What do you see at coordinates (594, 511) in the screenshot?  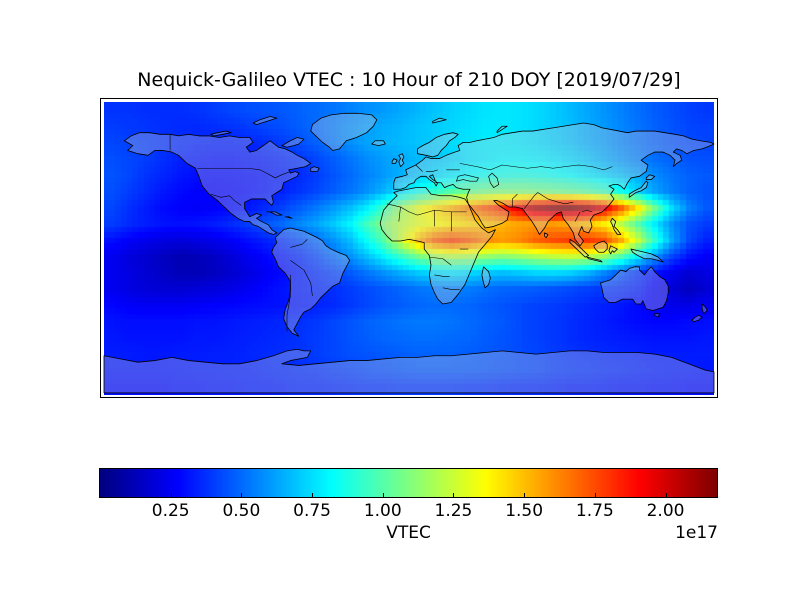 I see `colorbar-tick-label: 1.75` at bounding box center [594, 511].